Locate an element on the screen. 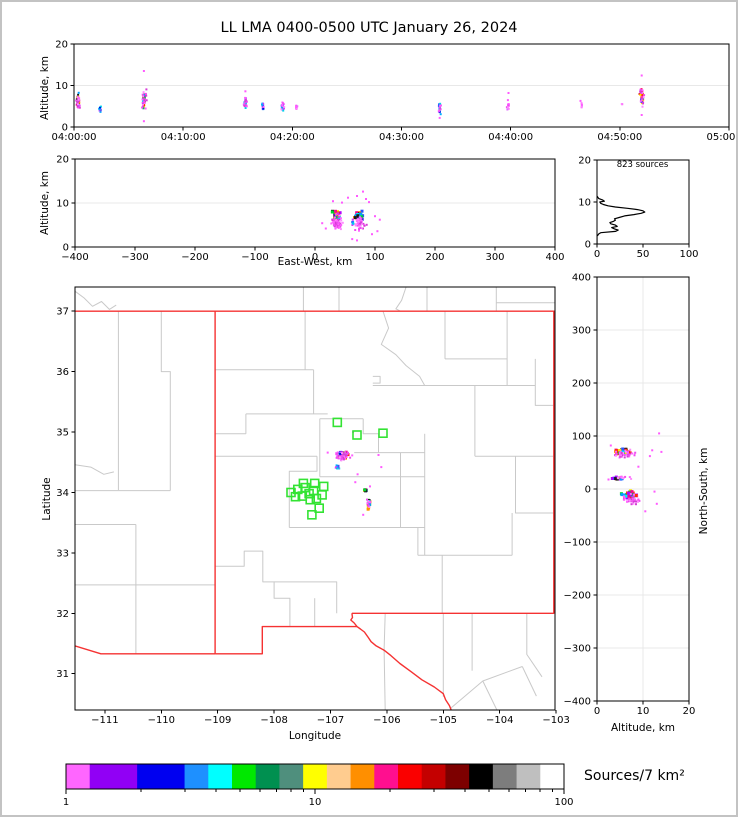 This screenshot has height=817, width=738. latitude-label: Latitude is located at coordinates (47, 499).